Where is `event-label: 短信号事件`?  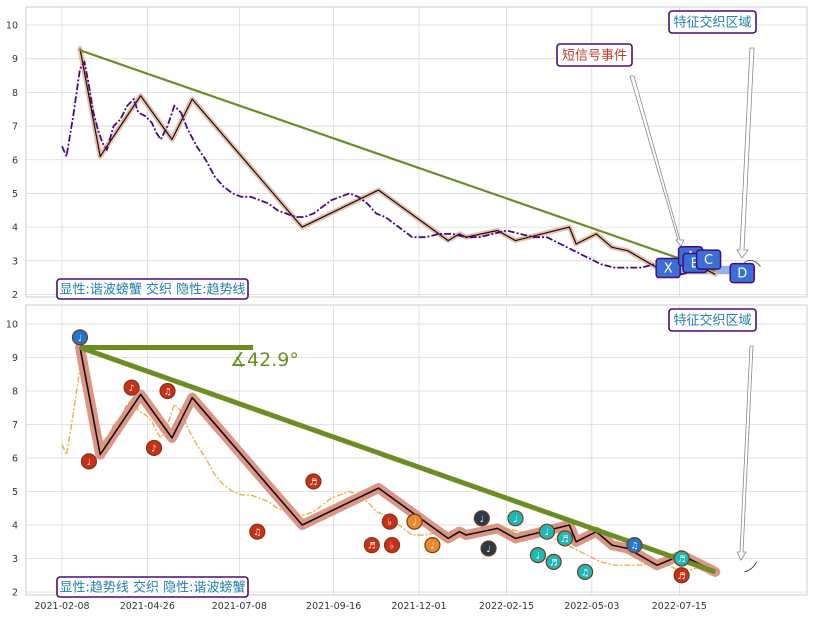 event-label: 短信号事件 is located at coordinates (594, 55).